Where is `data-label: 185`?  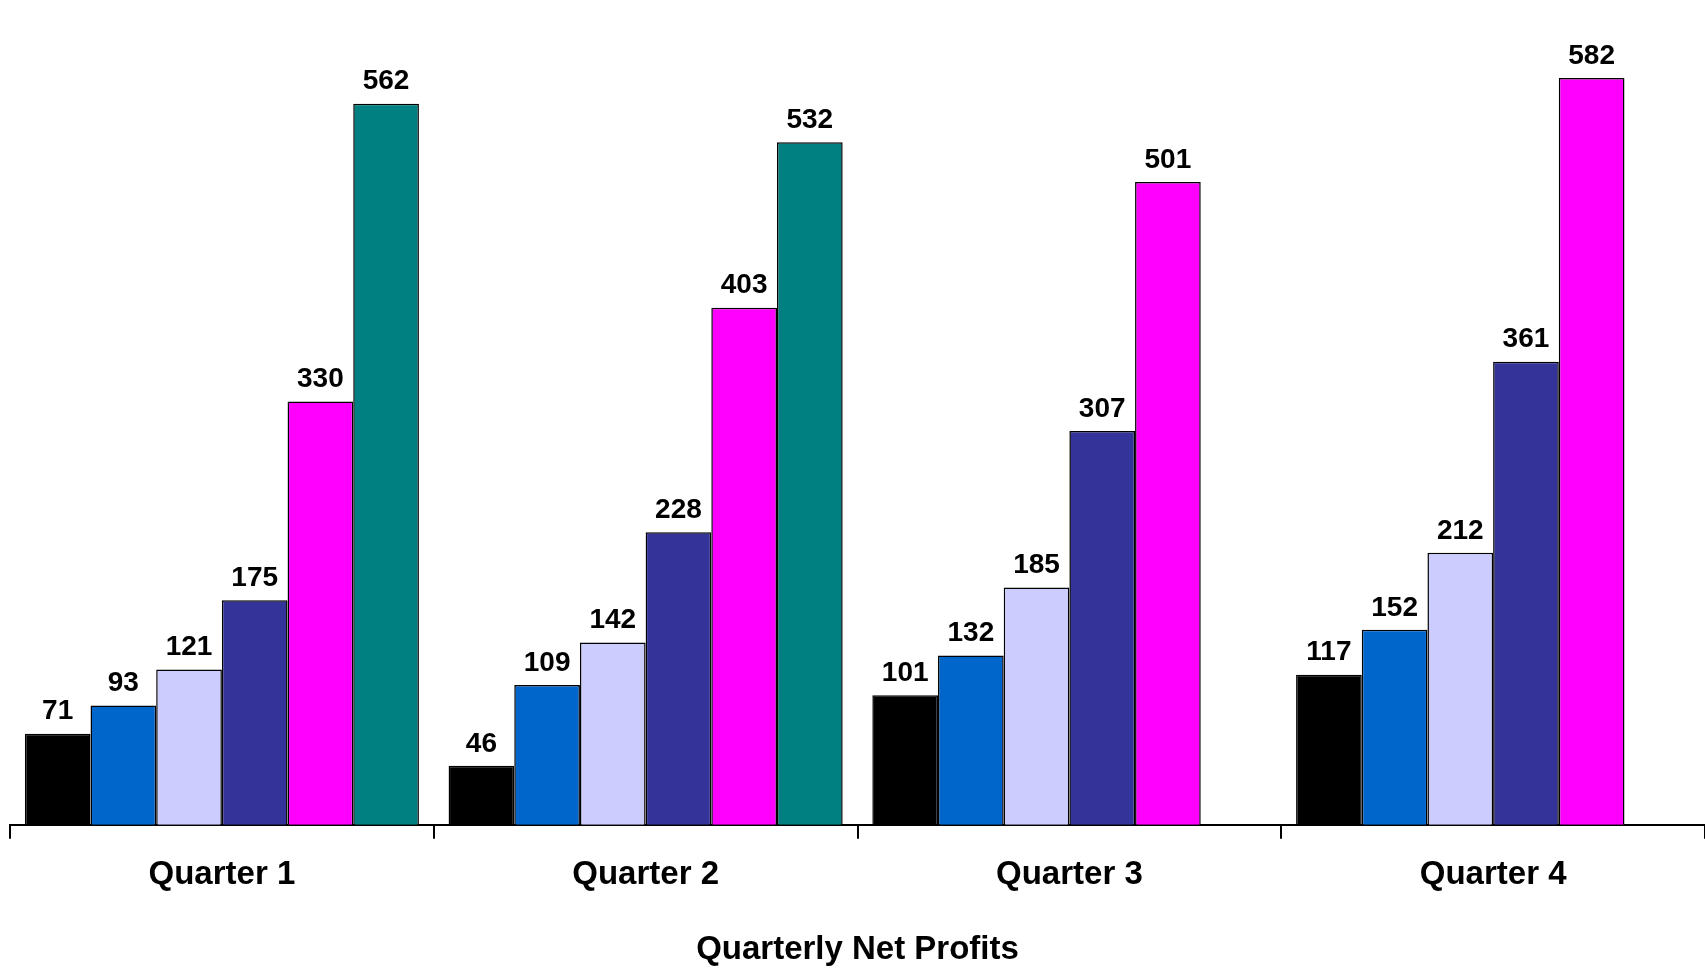
data-label: 185 is located at coordinates (1036, 564).